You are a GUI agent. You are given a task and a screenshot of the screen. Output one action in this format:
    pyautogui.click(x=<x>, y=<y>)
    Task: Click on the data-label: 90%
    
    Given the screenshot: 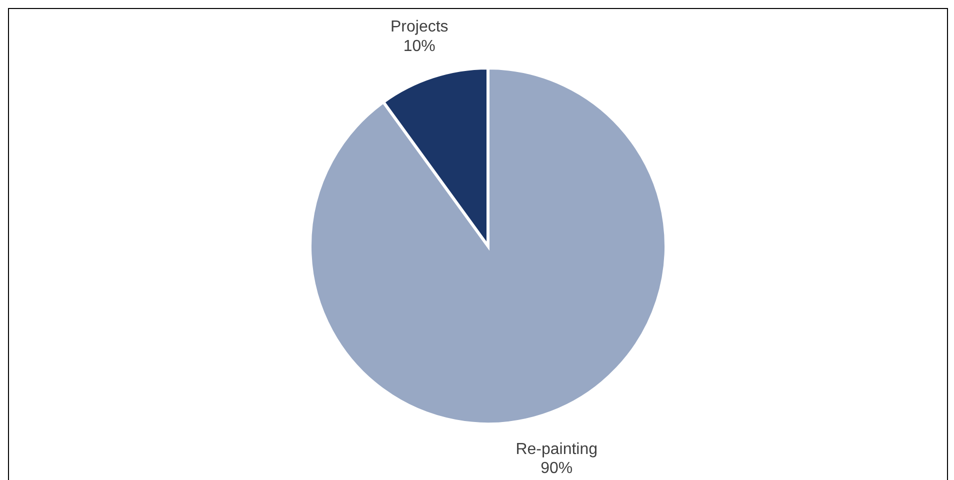 What is the action you would take?
    pyautogui.click(x=556, y=469)
    